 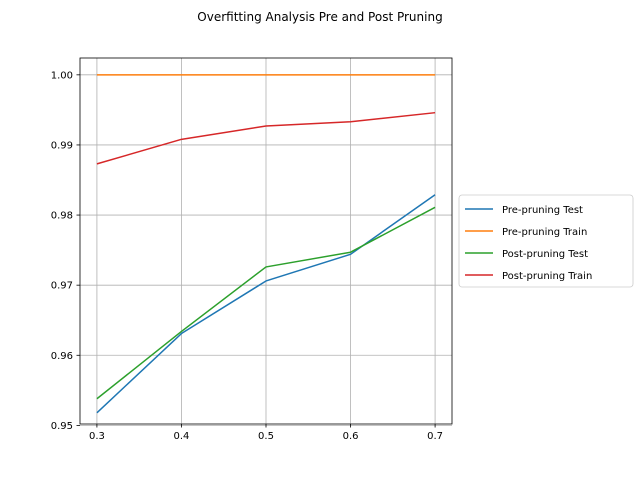 What do you see at coordinates (62, 426) in the screenshot?
I see `y-tick-label: 0.95` at bounding box center [62, 426].